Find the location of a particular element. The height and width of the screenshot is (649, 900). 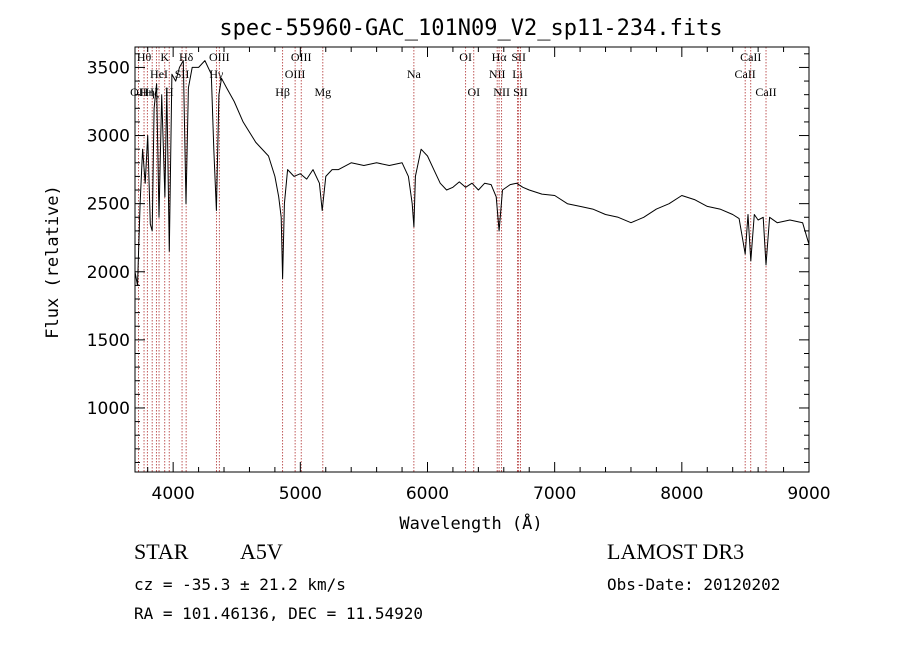

object-class: STAR is located at coordinates (161, 551).